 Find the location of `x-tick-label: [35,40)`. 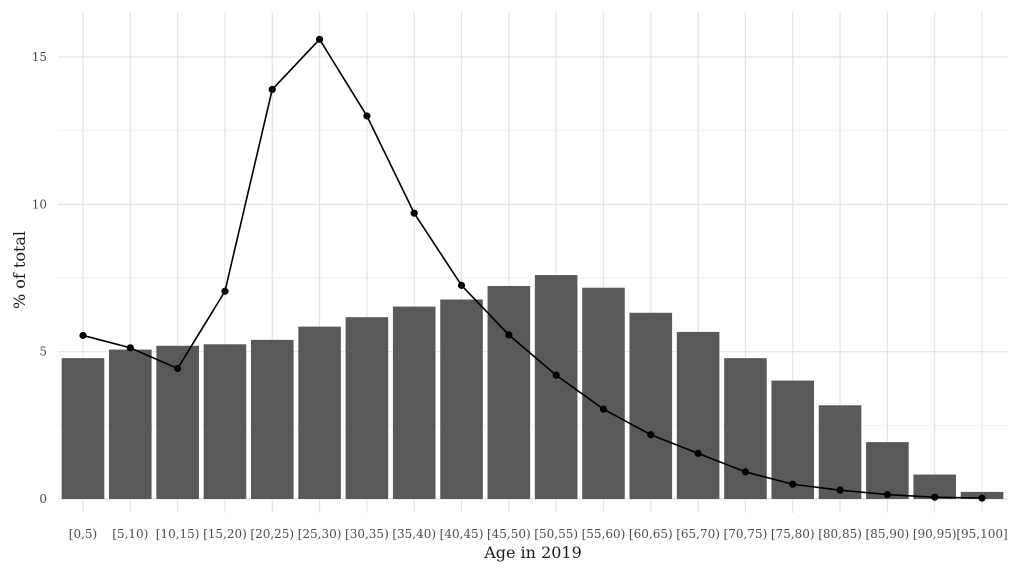

x-tick-label: [35,40) is located at coordinates (414, 534).